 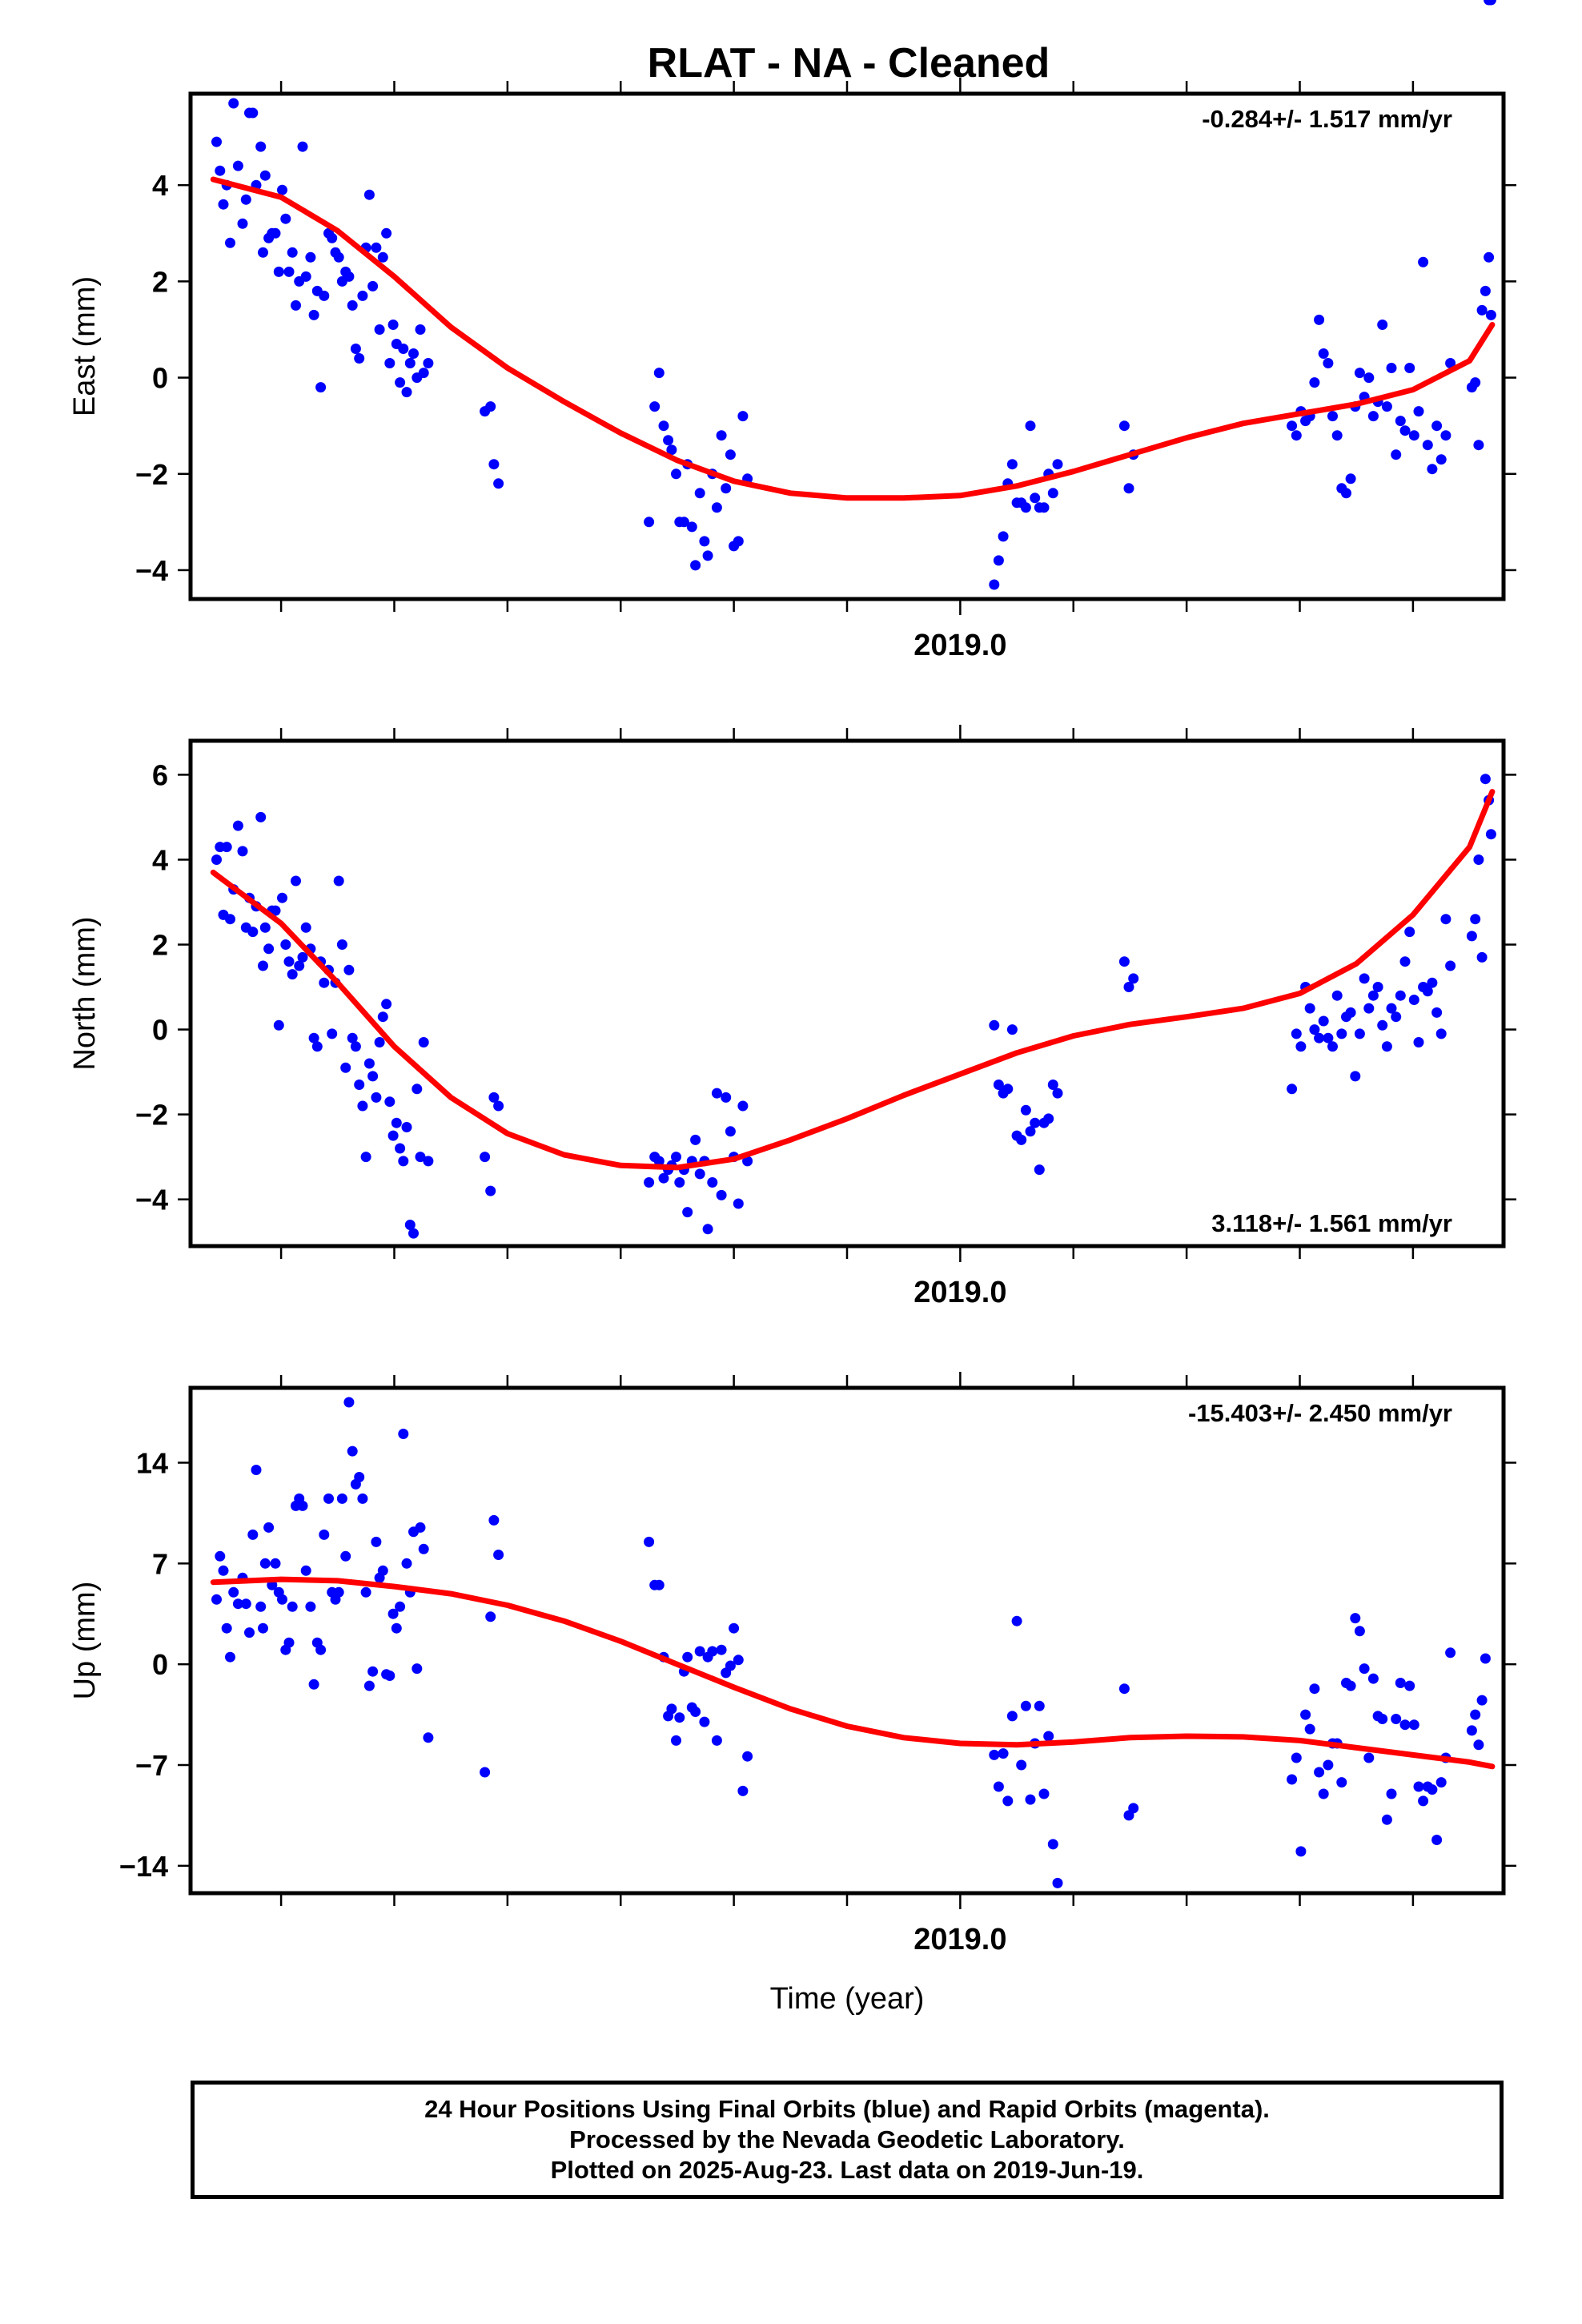 What do you see at coordinates (853, 338) in the screenshot?
I see `east-fit-line` at bounding box center [853, 338].